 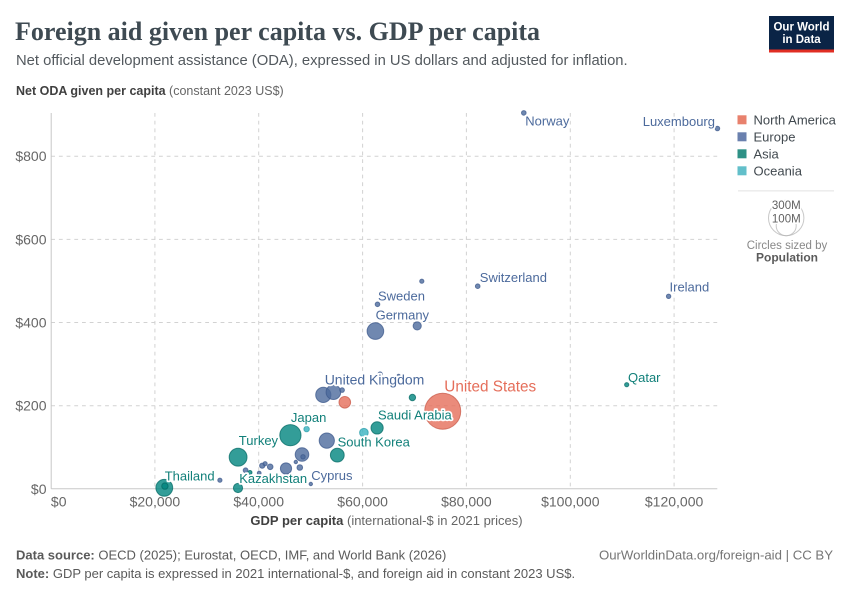 I want to click on svg-text: Saudi Arabia, so click(x=415, y=415).